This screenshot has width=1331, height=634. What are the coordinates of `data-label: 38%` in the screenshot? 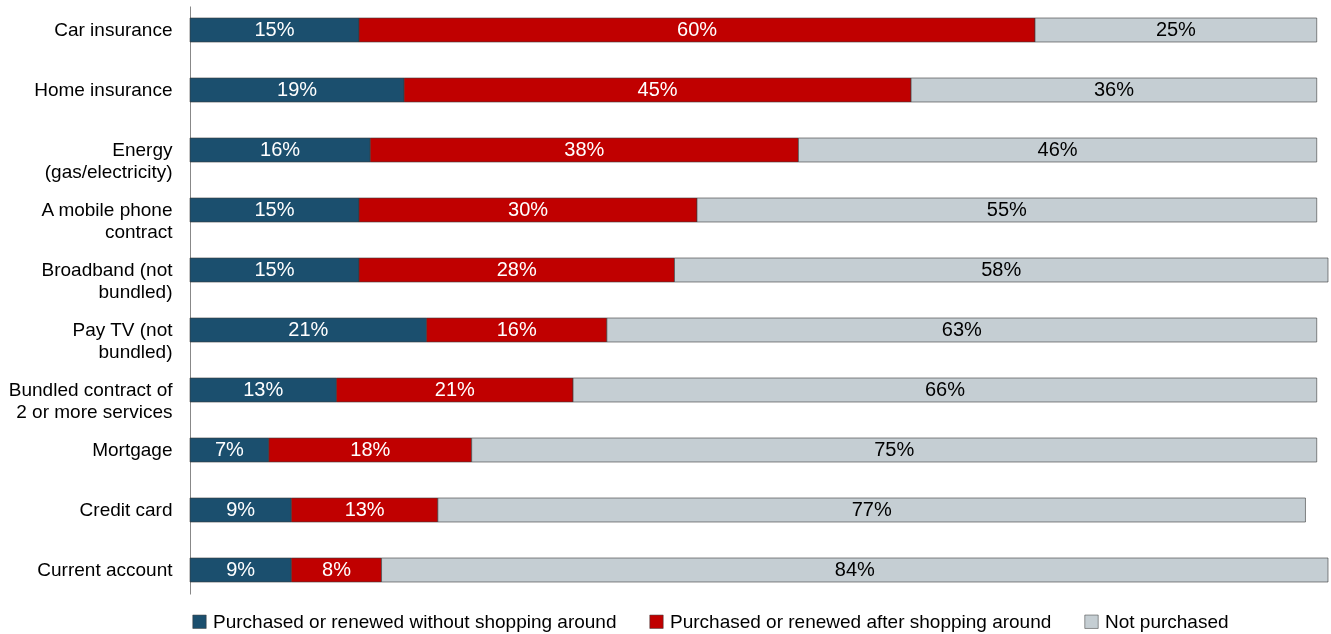 It's located at (584, 149).